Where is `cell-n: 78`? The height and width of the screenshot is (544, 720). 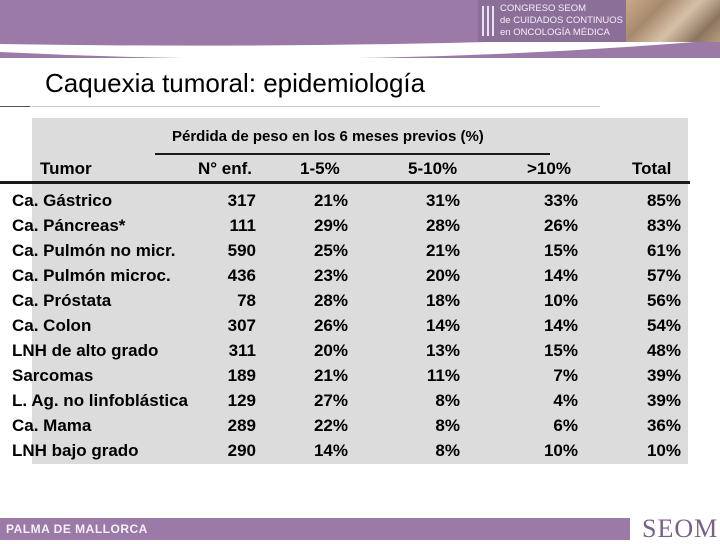
cell-n: 78 is located at coordinates (246, 300).